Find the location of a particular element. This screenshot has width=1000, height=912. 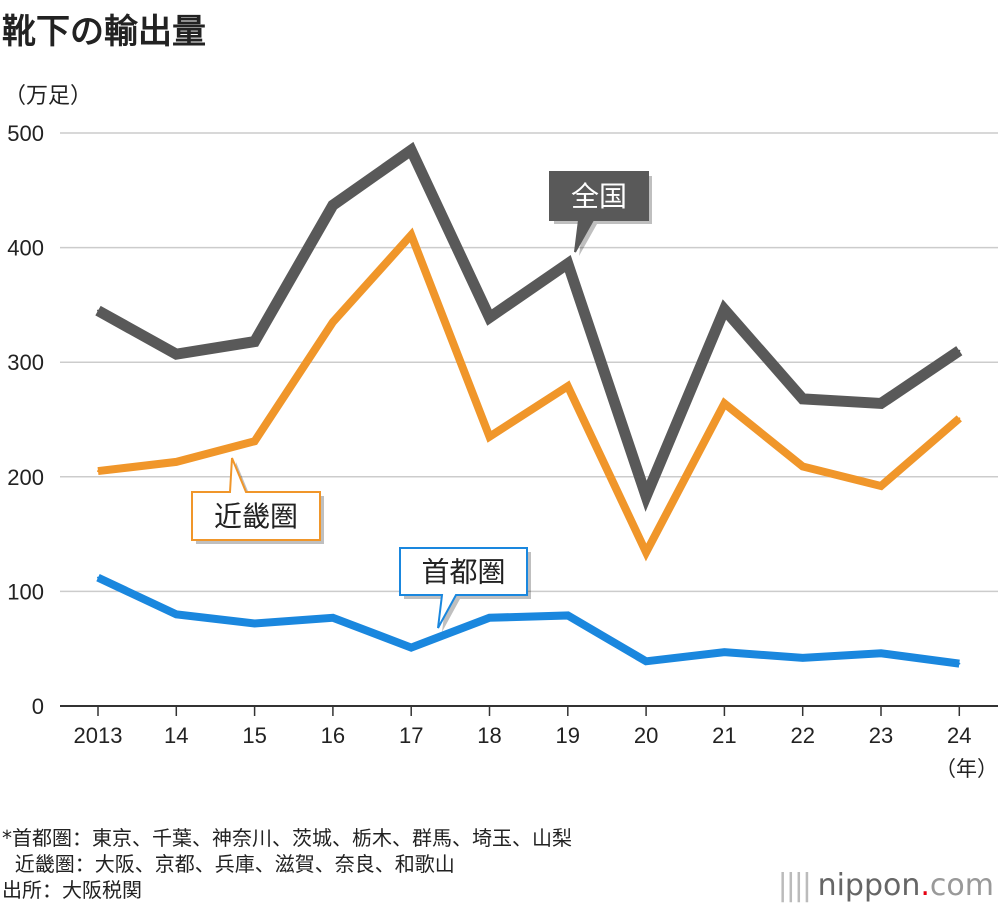

x-tick-label: 17 is located at coordinates (411, 735).